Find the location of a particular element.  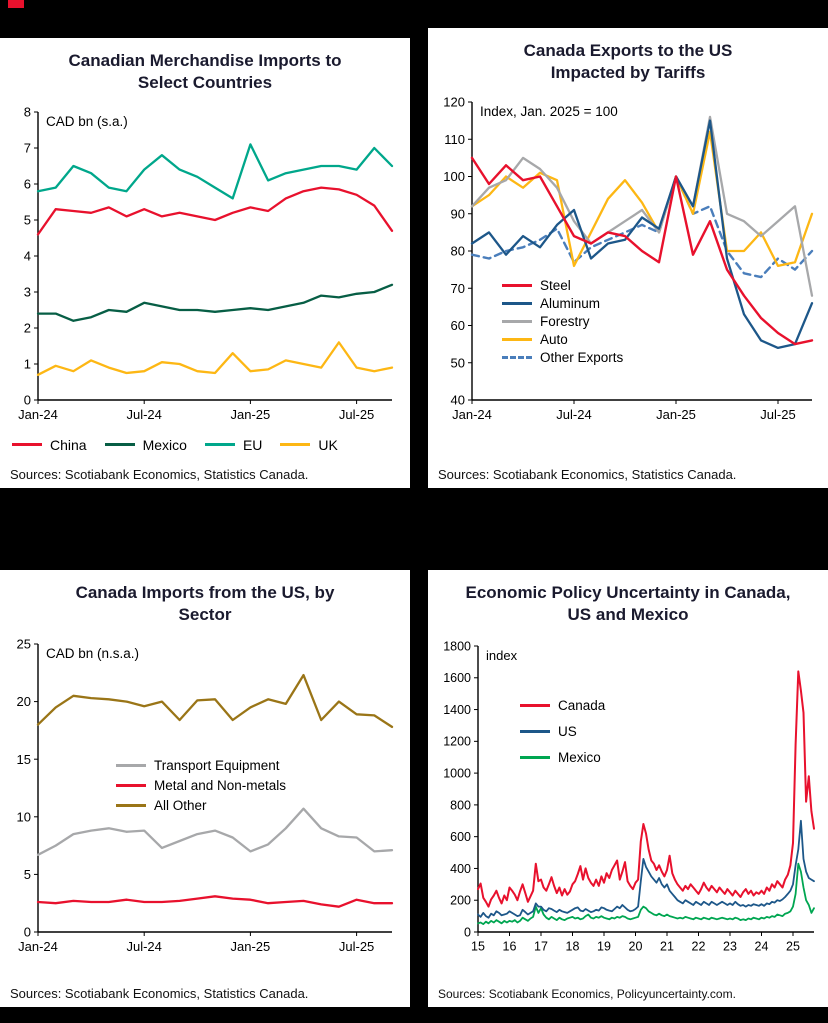

x-tick-label: 16 is located at coordinates (510, 946).